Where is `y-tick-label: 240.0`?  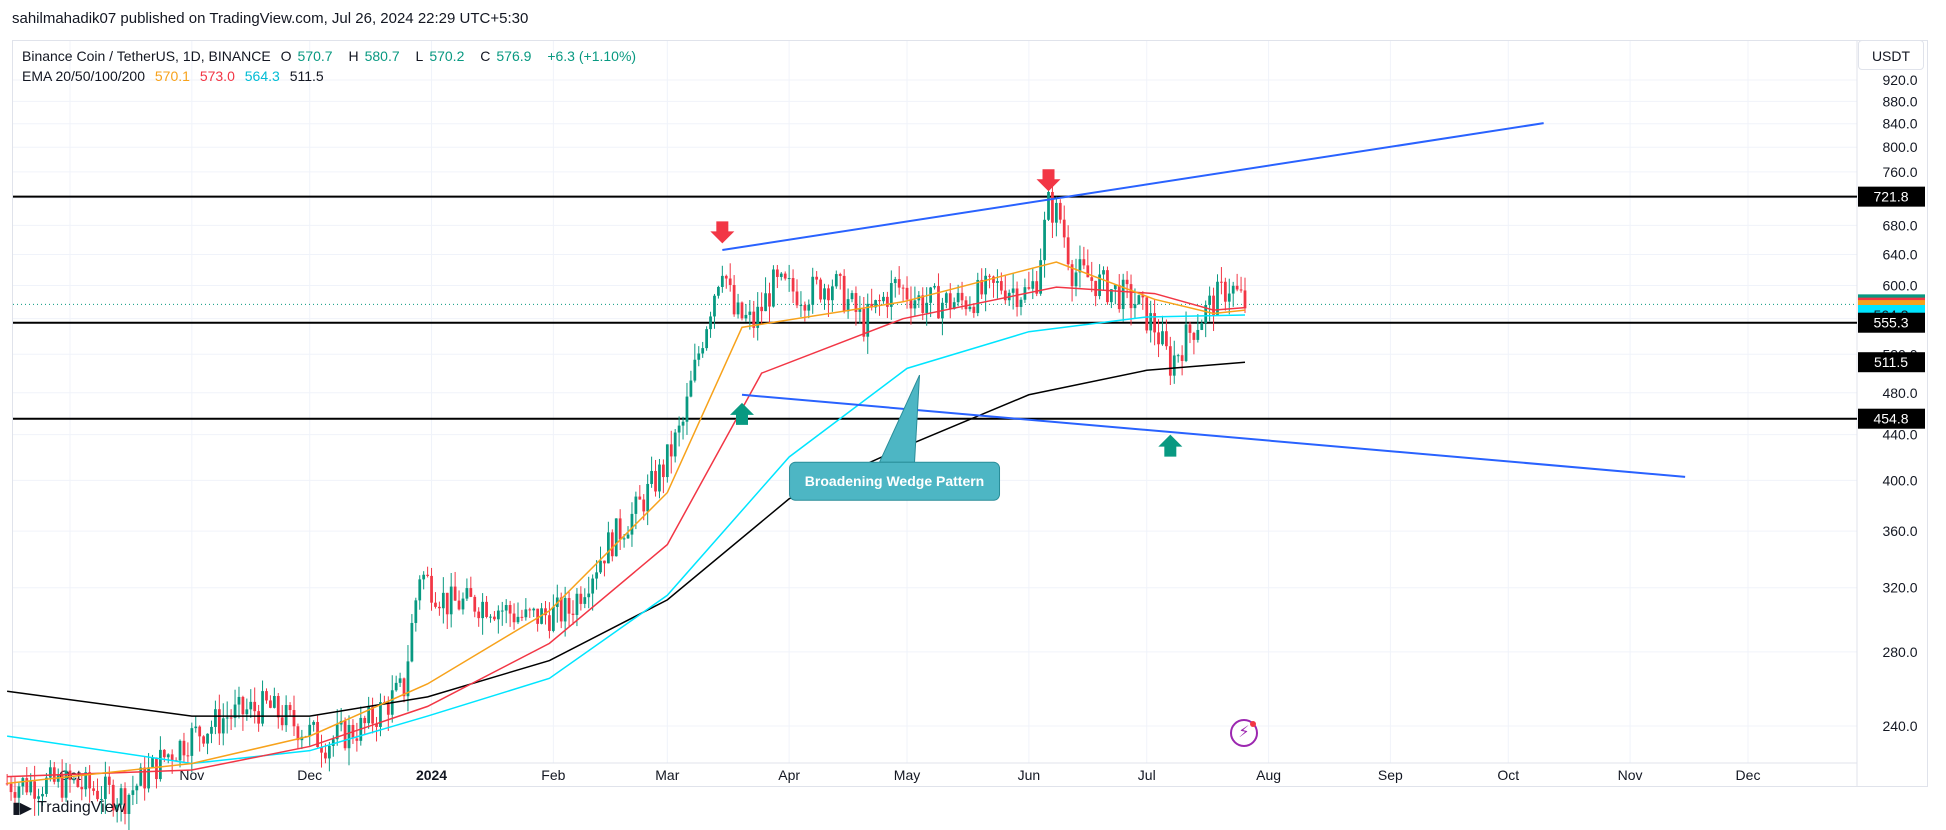
y-tick-label: 240.0 is located at coordinates (1899, 726).